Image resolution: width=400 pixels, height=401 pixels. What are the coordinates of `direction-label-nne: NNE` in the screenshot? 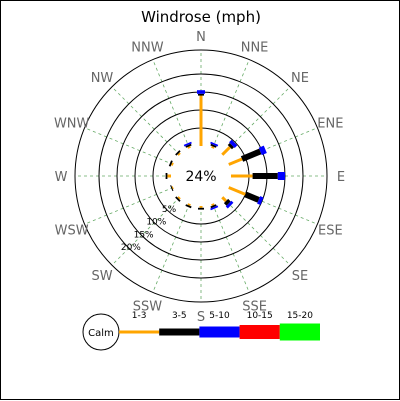 It's located at (255, 48).